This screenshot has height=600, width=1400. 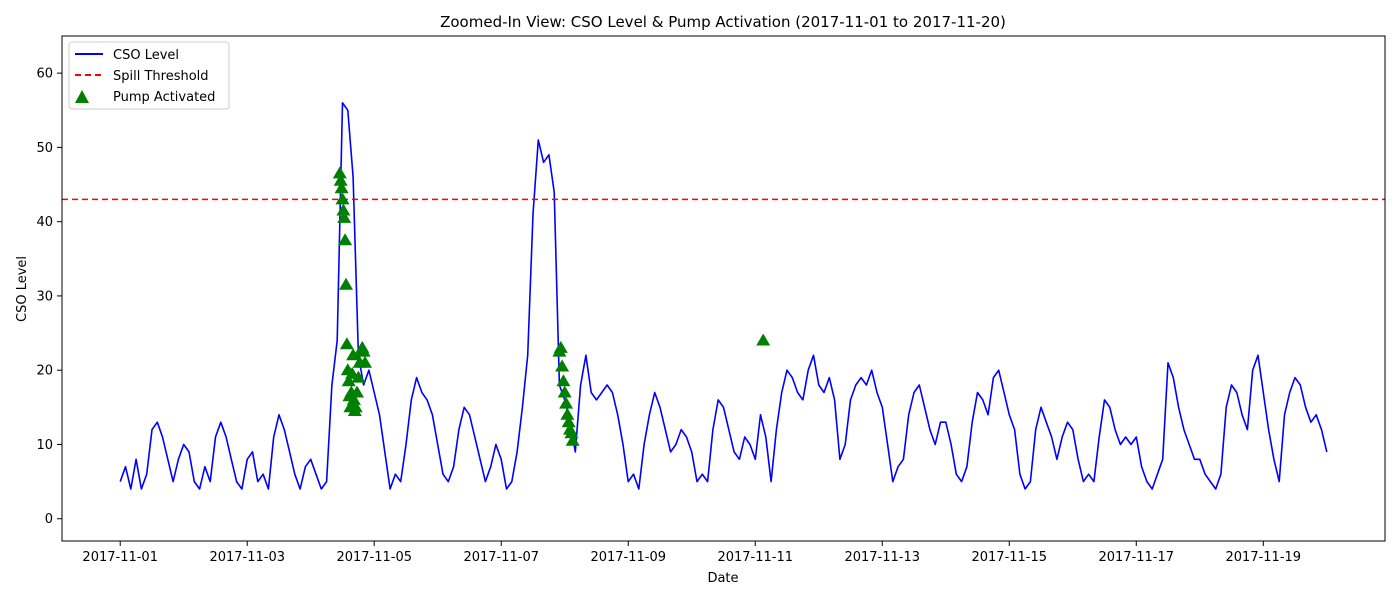 What do you see at coordinates (1136, 557) in the screenshot?
I see `x-tick-label: 2017-11-17` at bounding box center [1136, 557].